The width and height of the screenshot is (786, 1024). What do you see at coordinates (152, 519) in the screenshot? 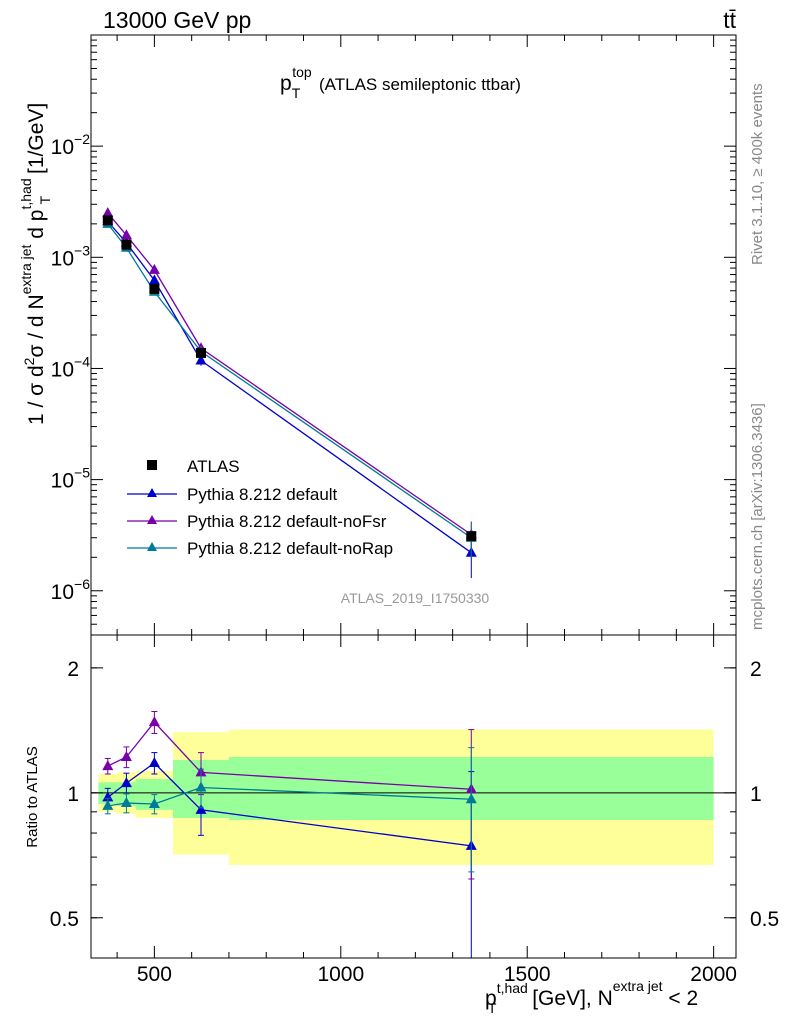
I see `legend-marker-nofsr` at bounding box center [152, 519].